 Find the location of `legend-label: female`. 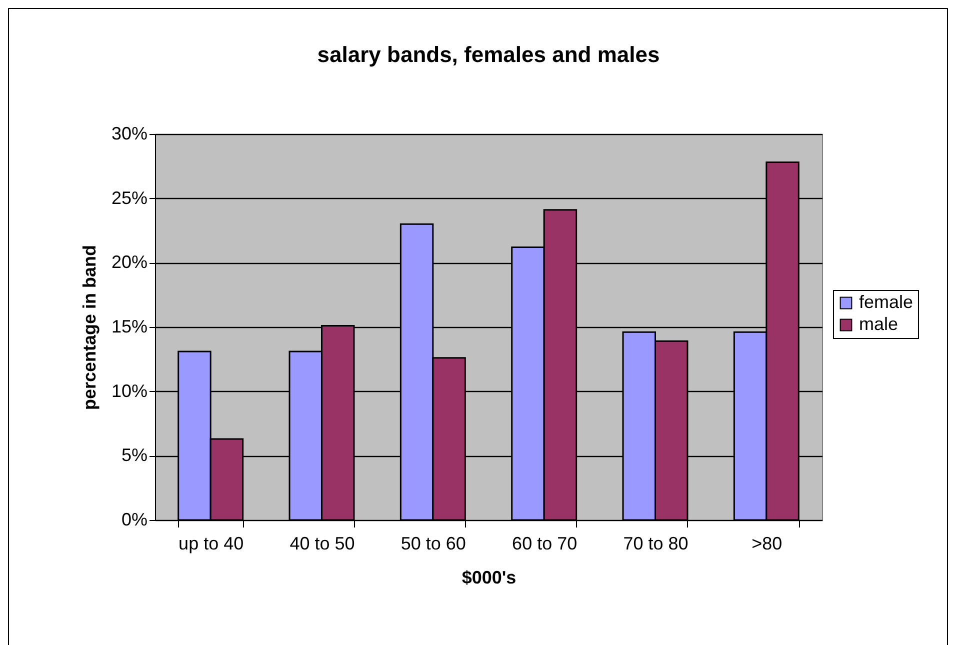

legend-label: female is located at coordinates (886, 302).